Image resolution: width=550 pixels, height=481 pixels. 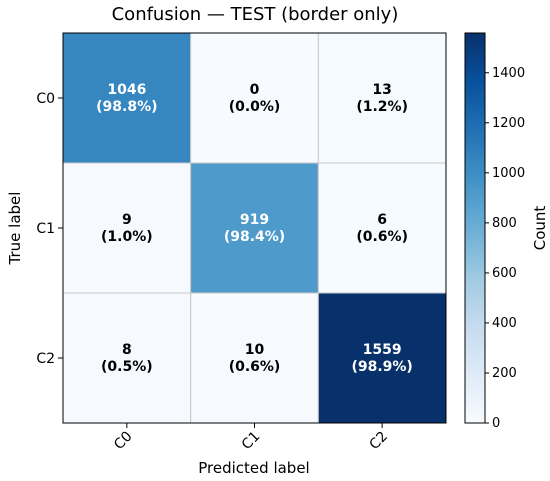 I want to click on y-axis-label: True label, so click(x=15, y=229).